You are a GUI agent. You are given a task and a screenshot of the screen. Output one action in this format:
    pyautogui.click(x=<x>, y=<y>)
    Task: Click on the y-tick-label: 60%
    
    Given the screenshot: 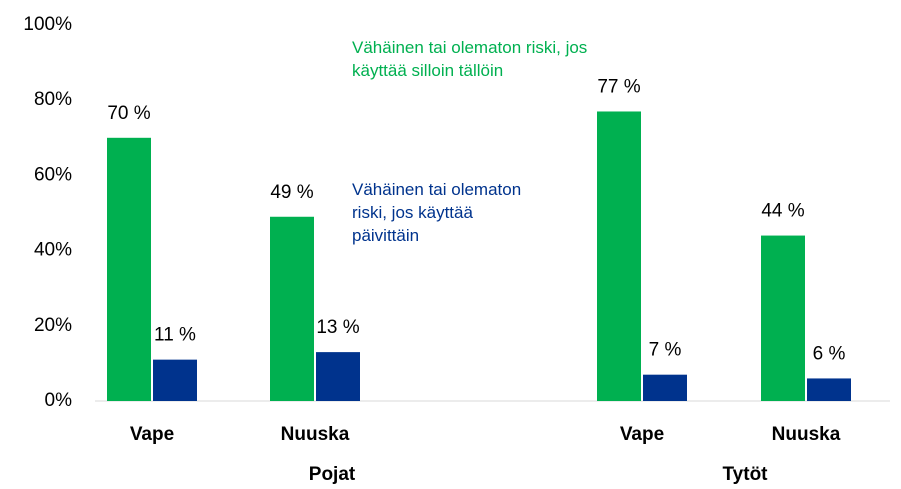 What is the action you would take?
    pyautogui.click(x=53, y=174)
    